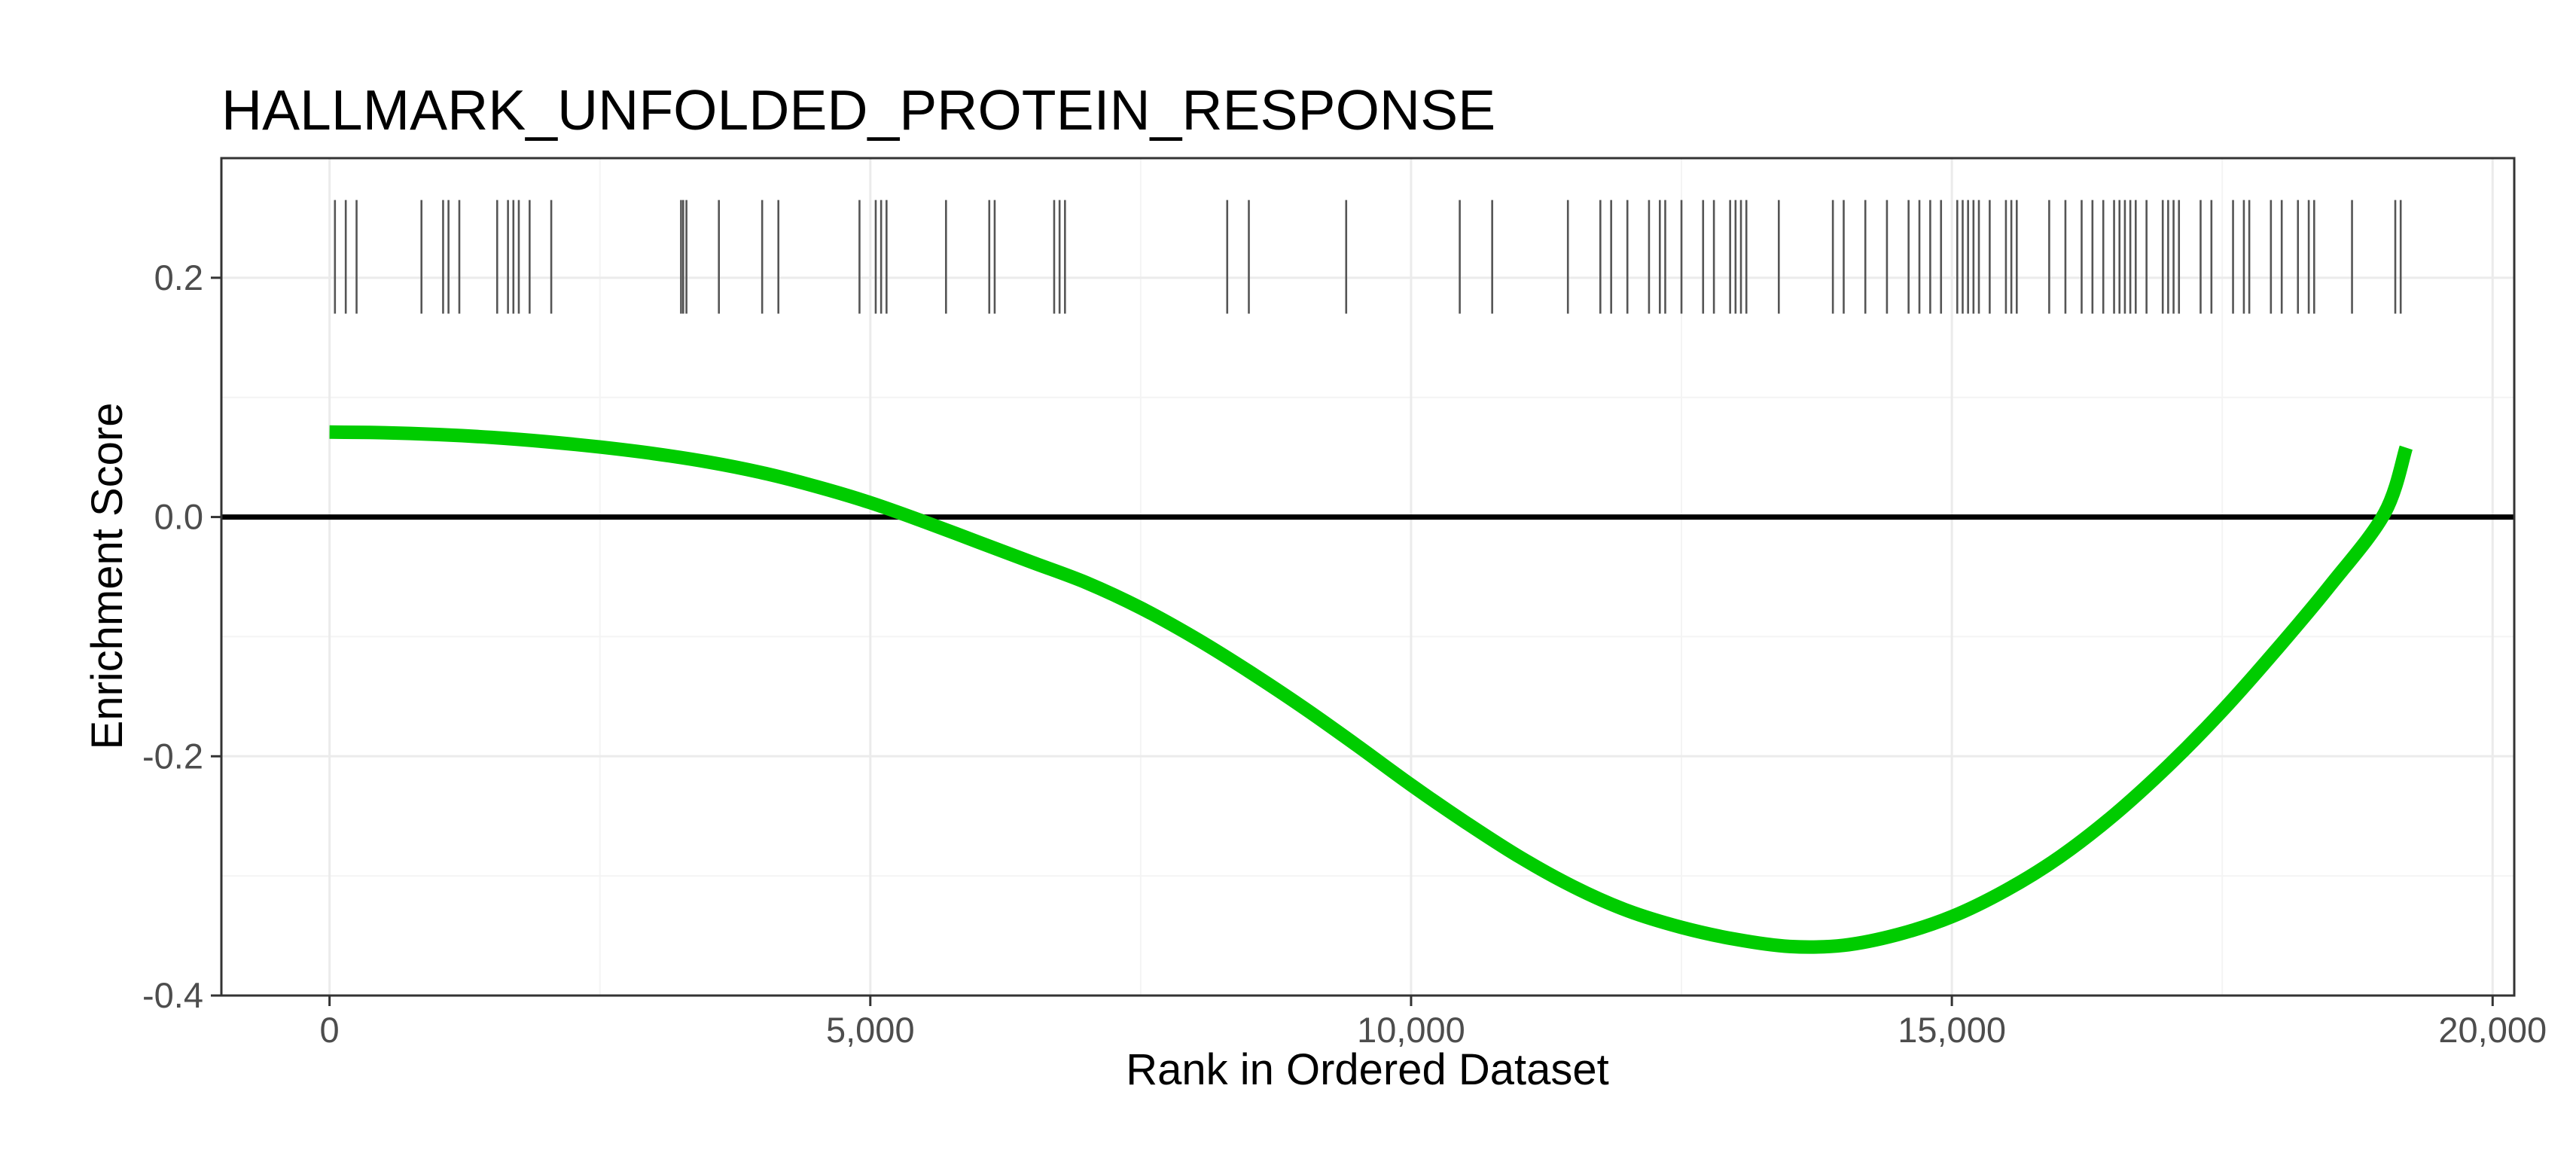 This screenshot has height=1174, width=2576. I want to click on x-tick-label: 5,000, so click(870, 1030).